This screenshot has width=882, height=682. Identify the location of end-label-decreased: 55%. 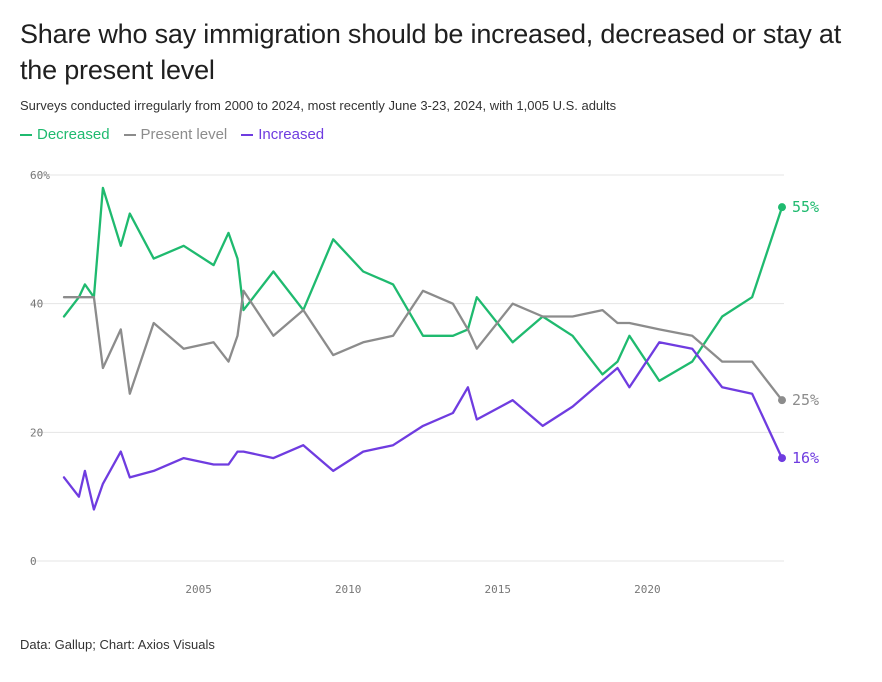
(805, 207).